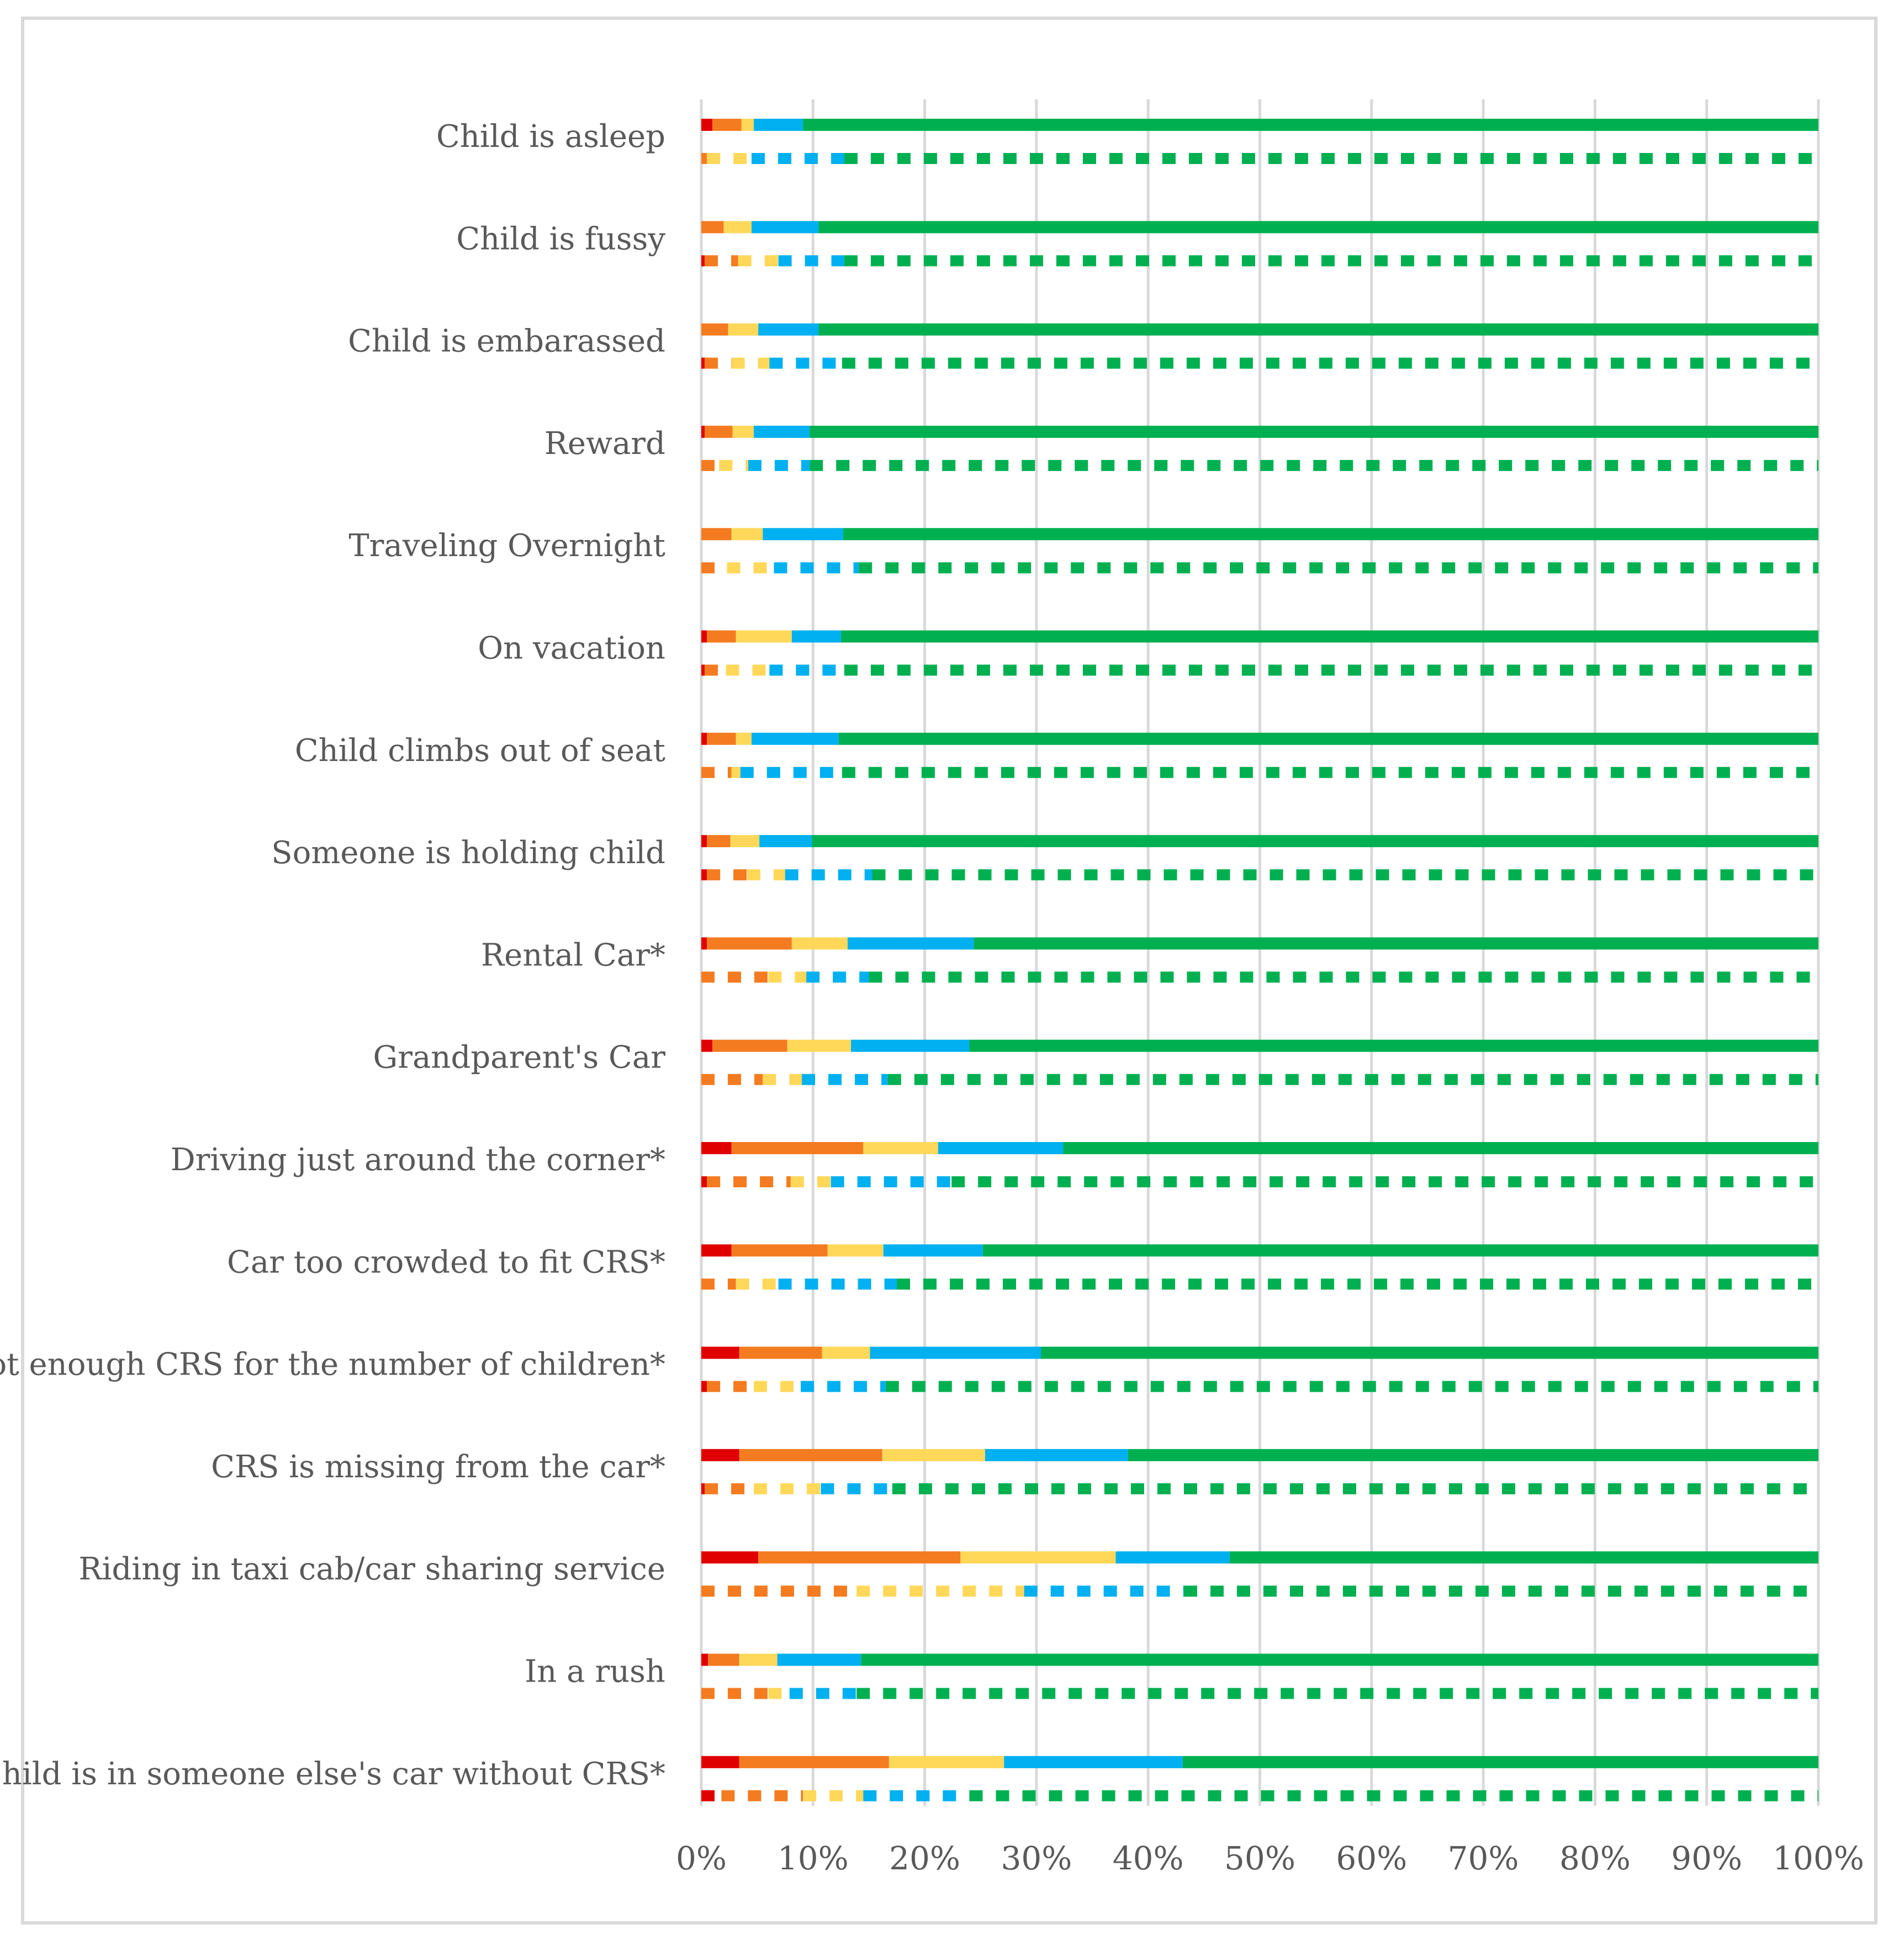 The height and width of the screenshot is (1945, 1904). I want to click on x-tick-label: 60%, so click(1371, 1858).